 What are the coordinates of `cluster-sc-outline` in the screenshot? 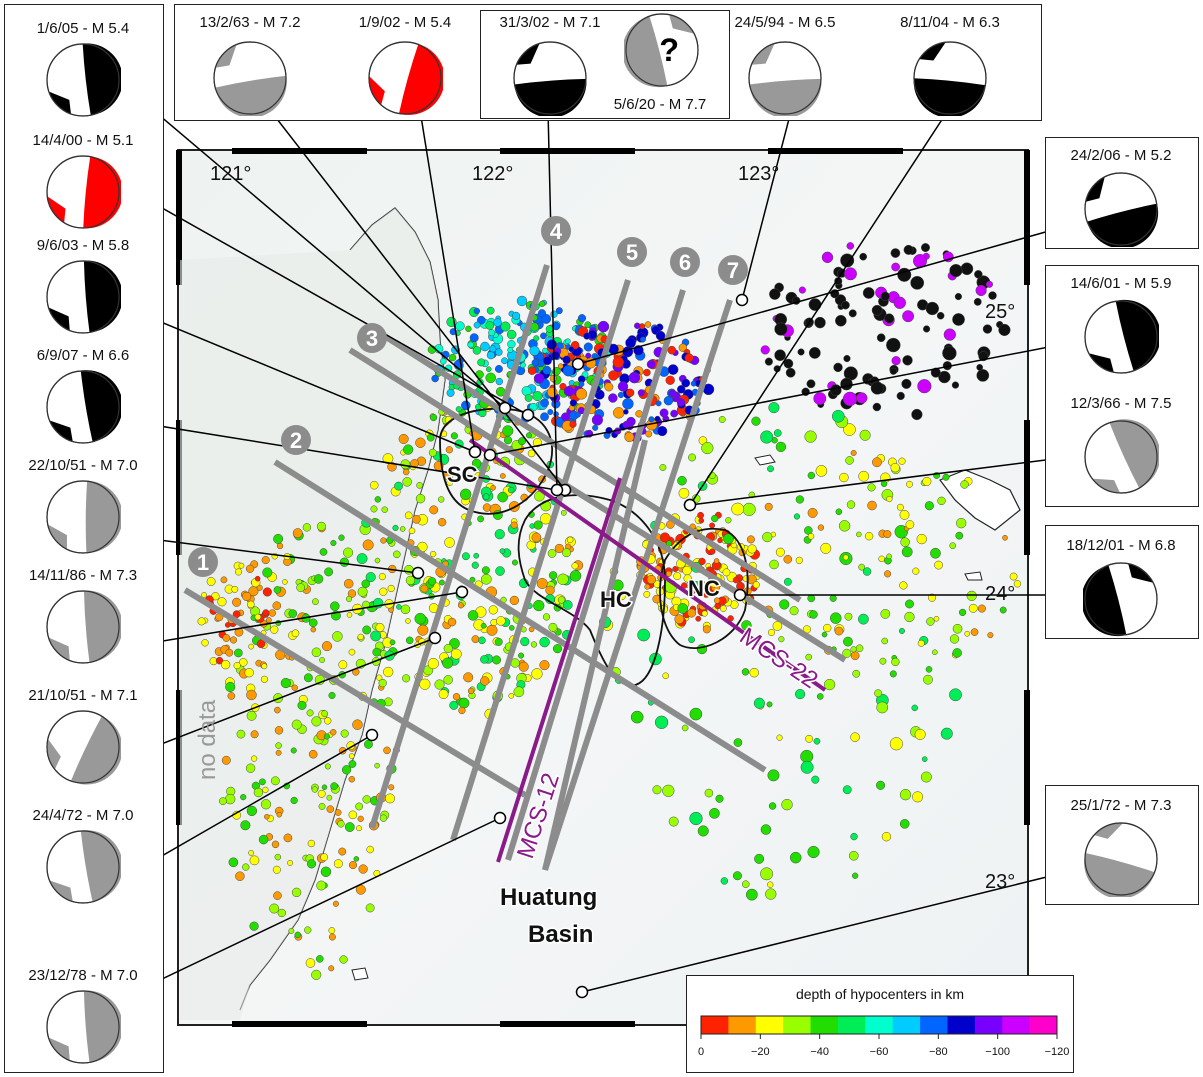 It's located at (496, 461).